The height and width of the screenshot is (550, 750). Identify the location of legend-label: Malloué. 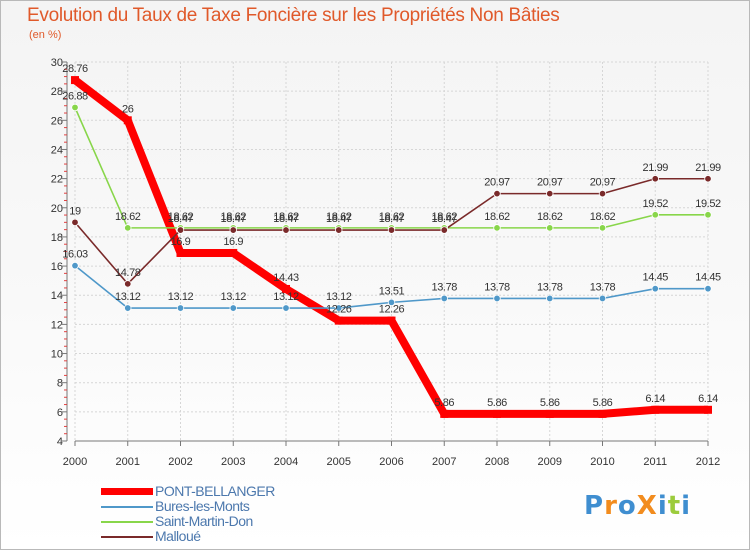
(178, 536).